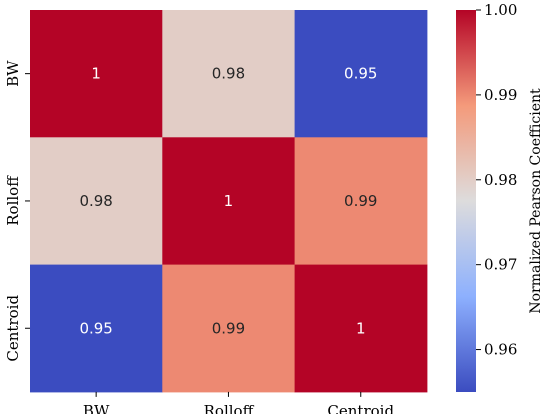 This screenshot has height=414, width=550. Describe the element at coordinates (500, 10) in the screenshot. I see `colorbar-tick-label: 1.00` at that location.